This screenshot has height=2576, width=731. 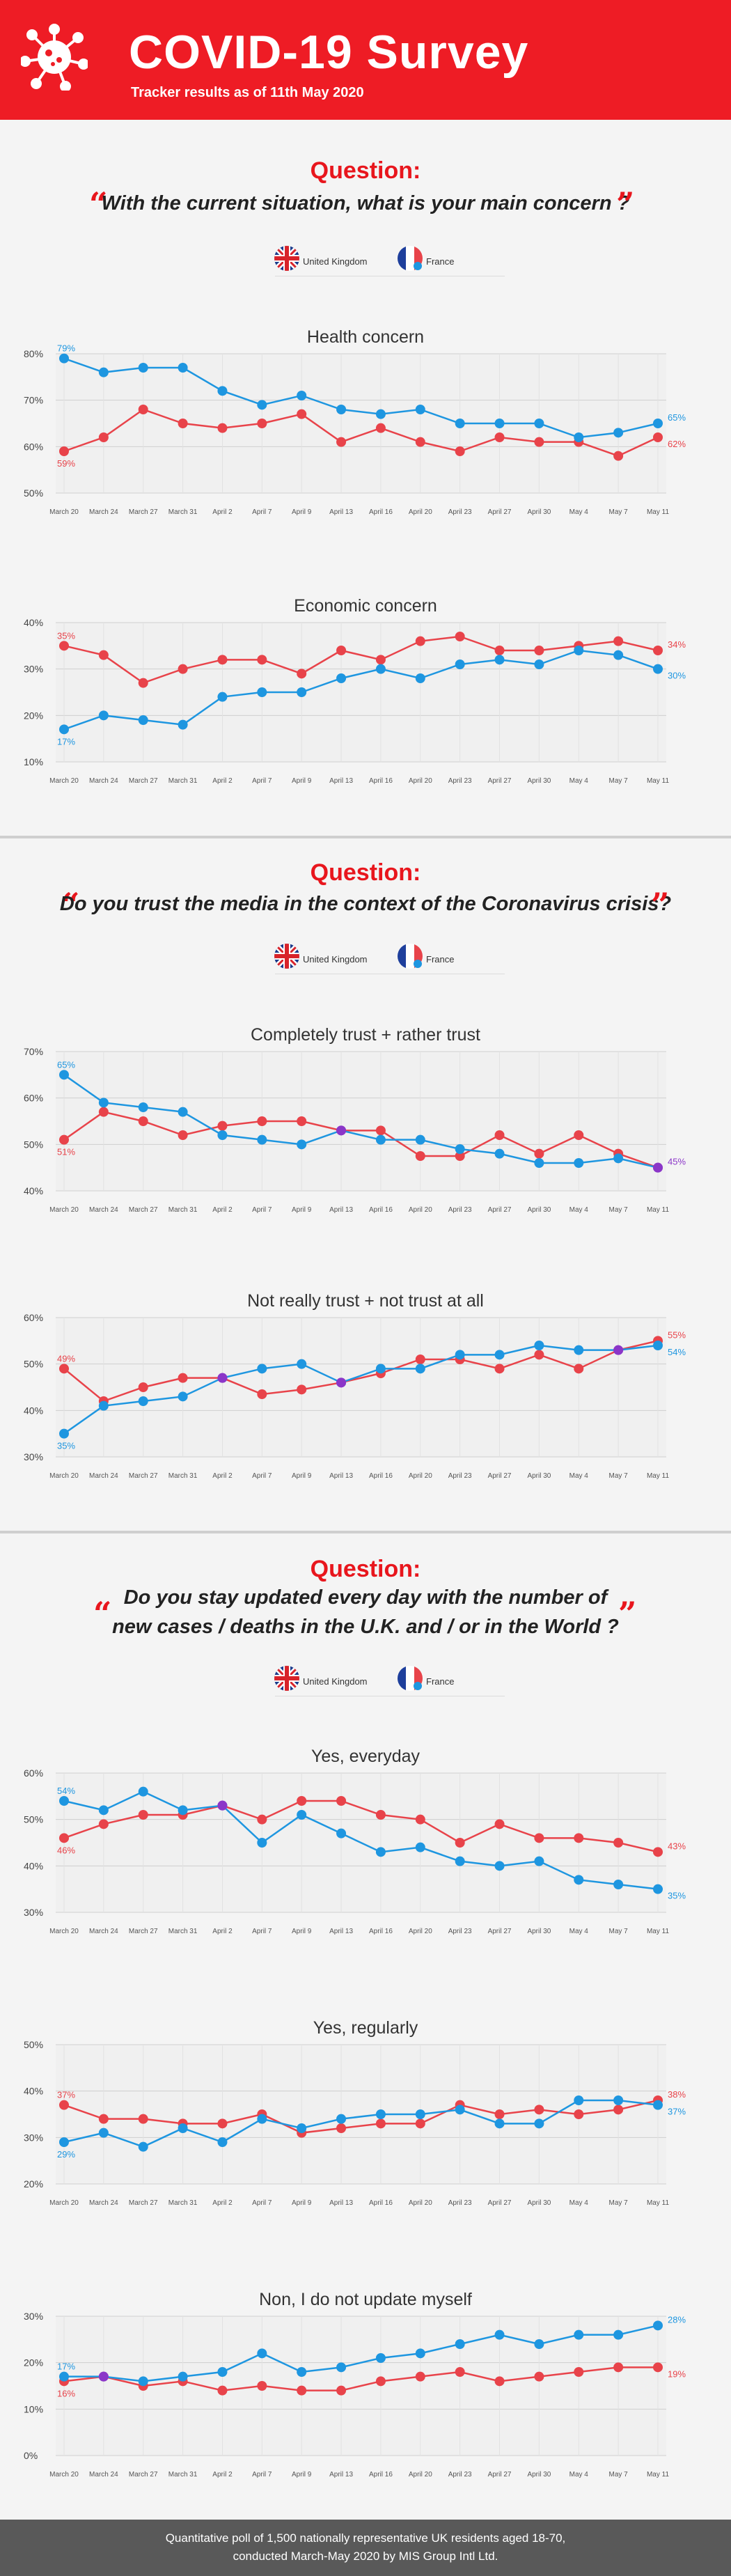 What do you see at coordinates (183, 512) in the screenshot?
I see `x-tick-label: March 31` at bounding box center [183, 512].